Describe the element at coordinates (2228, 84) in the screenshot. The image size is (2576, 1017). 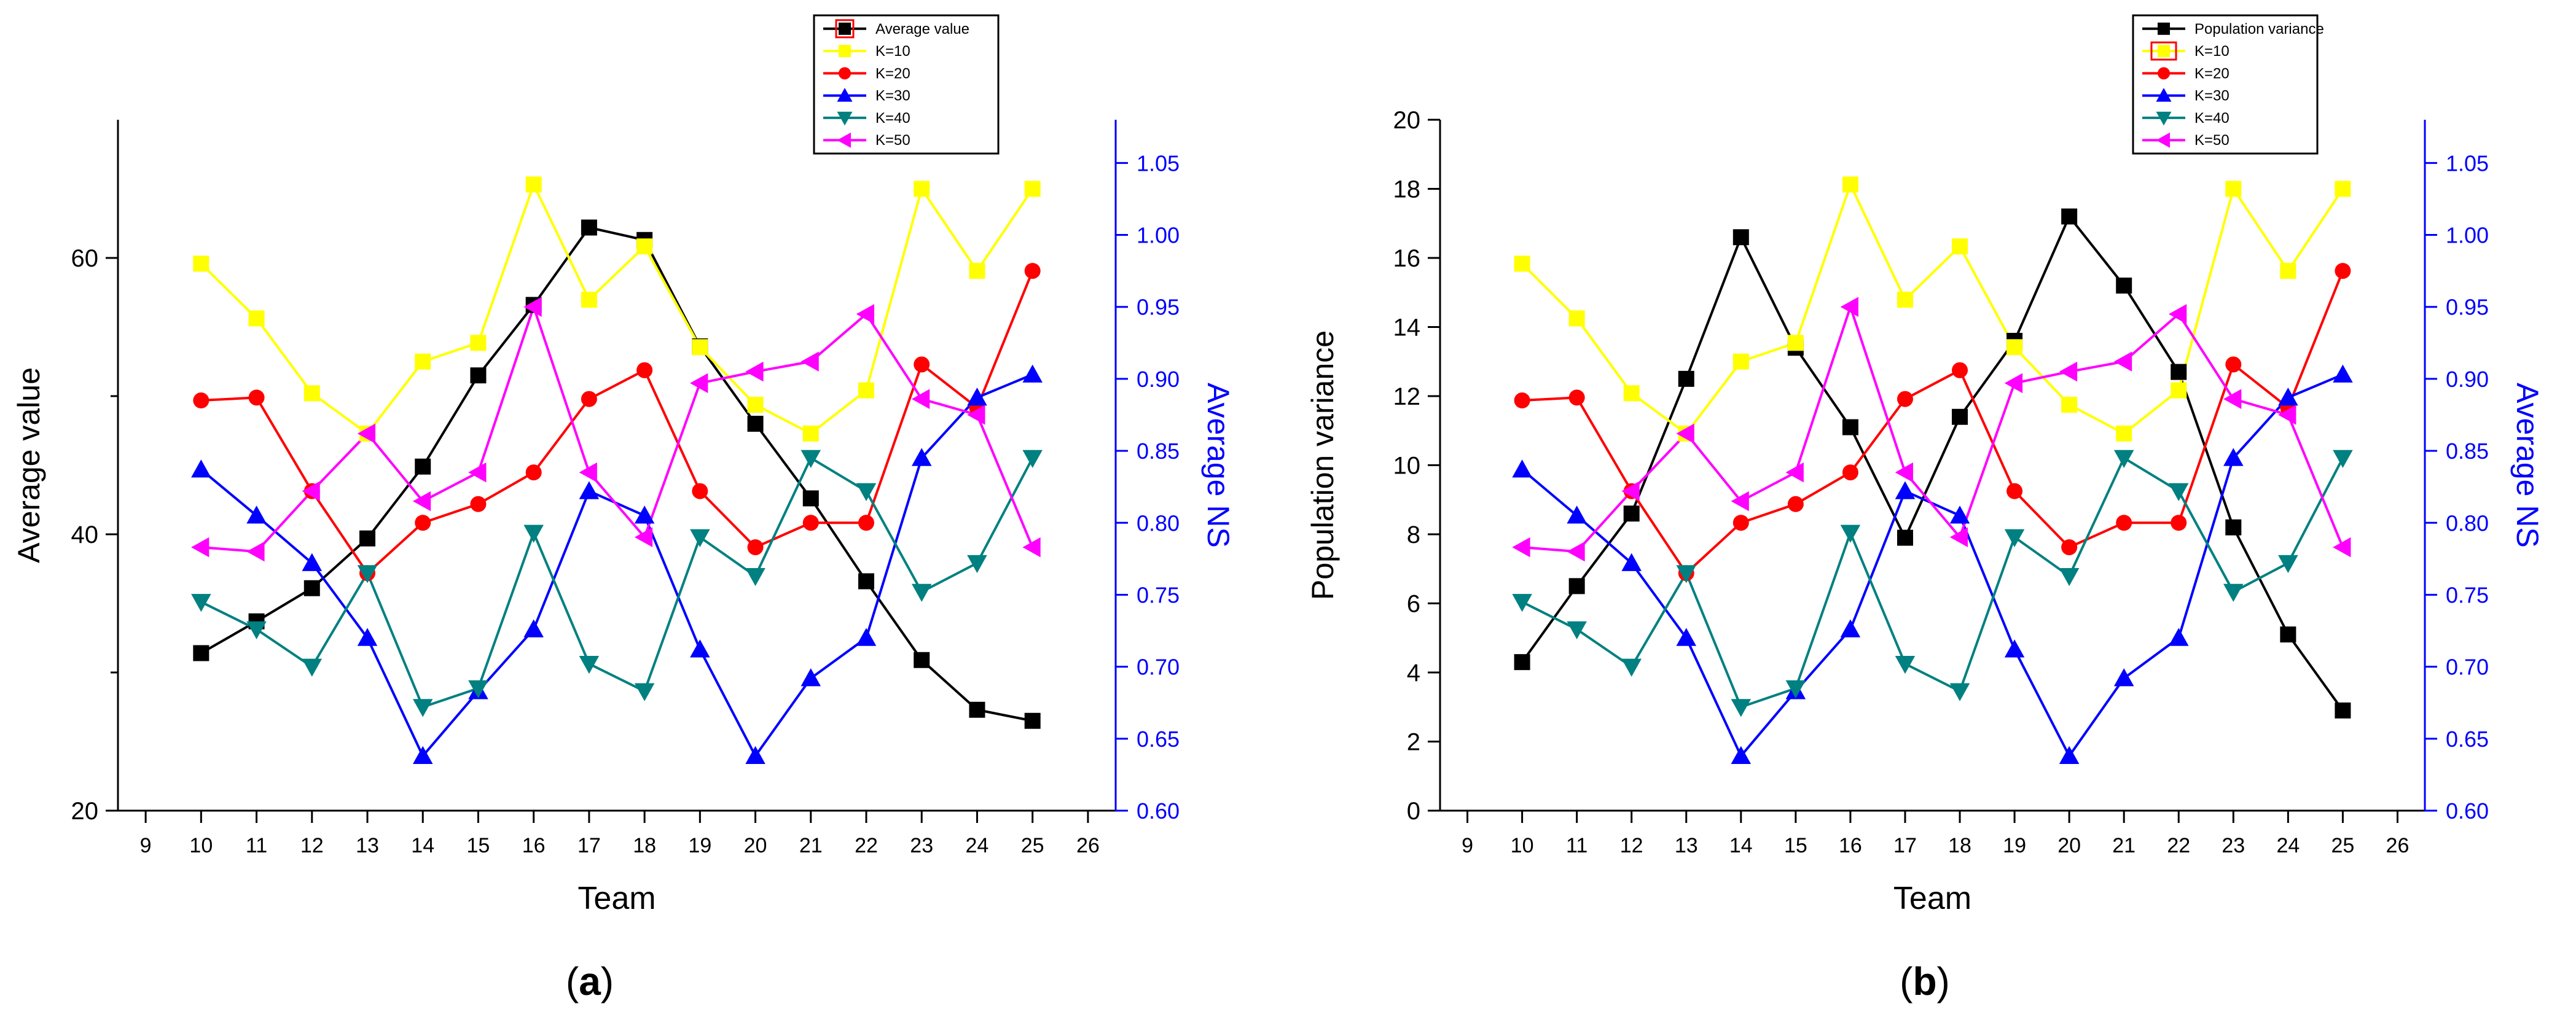
I see `legend: Population variance K=10 K=20 K=30 K=40 K=50` at that location.